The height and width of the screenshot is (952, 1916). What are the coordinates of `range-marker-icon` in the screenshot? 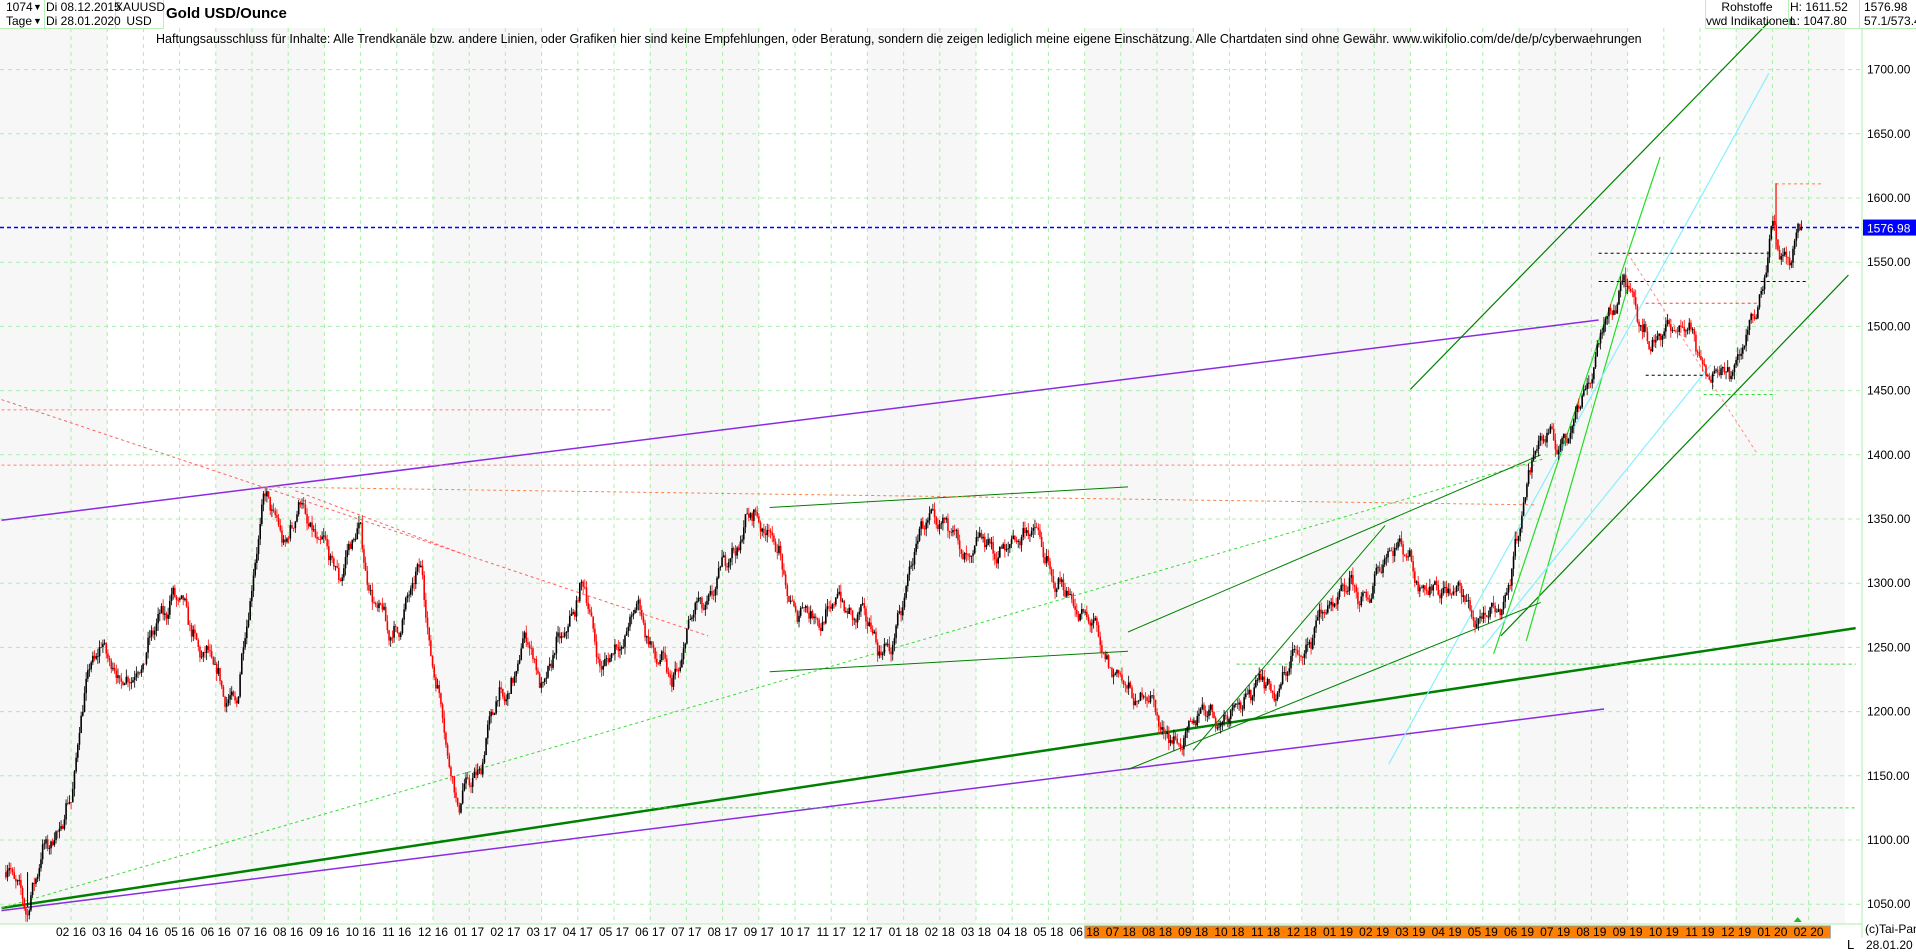 It's located at (1797, 919).